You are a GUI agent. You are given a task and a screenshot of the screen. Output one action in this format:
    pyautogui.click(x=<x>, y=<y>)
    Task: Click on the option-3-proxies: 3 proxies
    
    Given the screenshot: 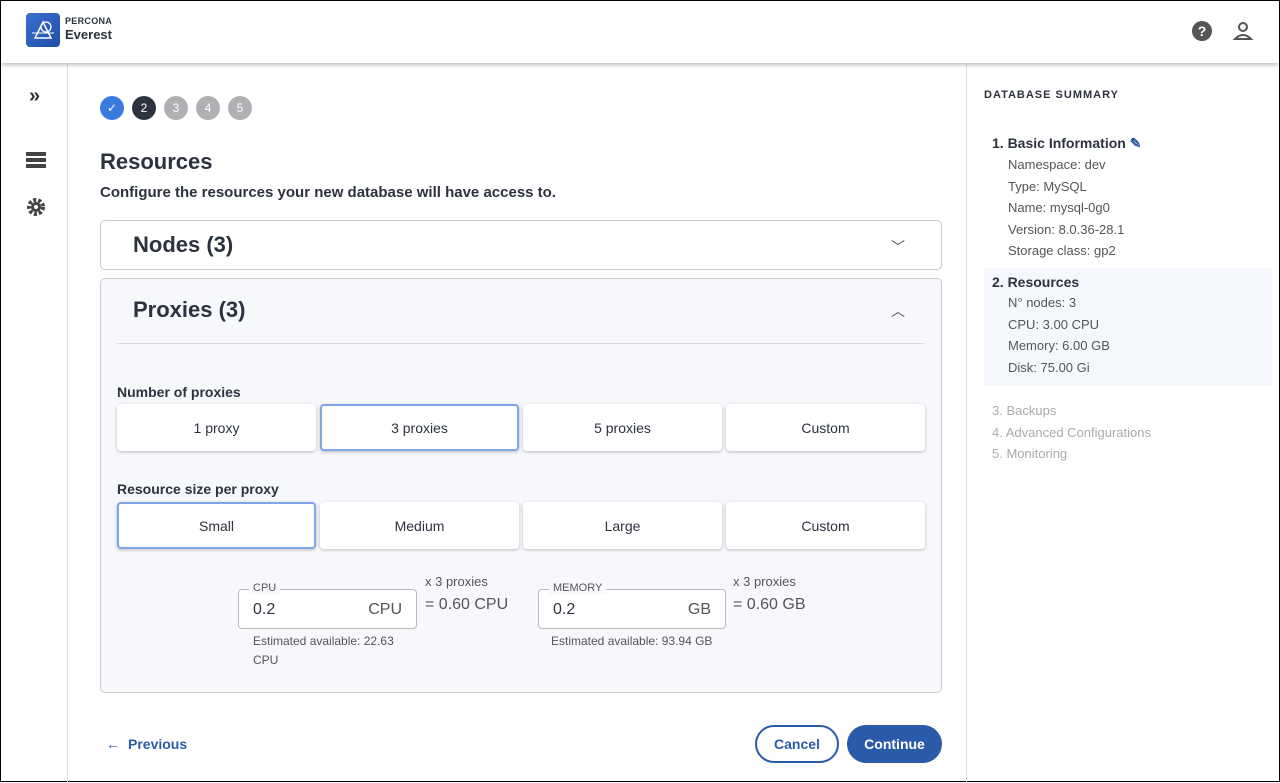 What is the action you would take?
    pyautogui.click(x=419, y=427)
    